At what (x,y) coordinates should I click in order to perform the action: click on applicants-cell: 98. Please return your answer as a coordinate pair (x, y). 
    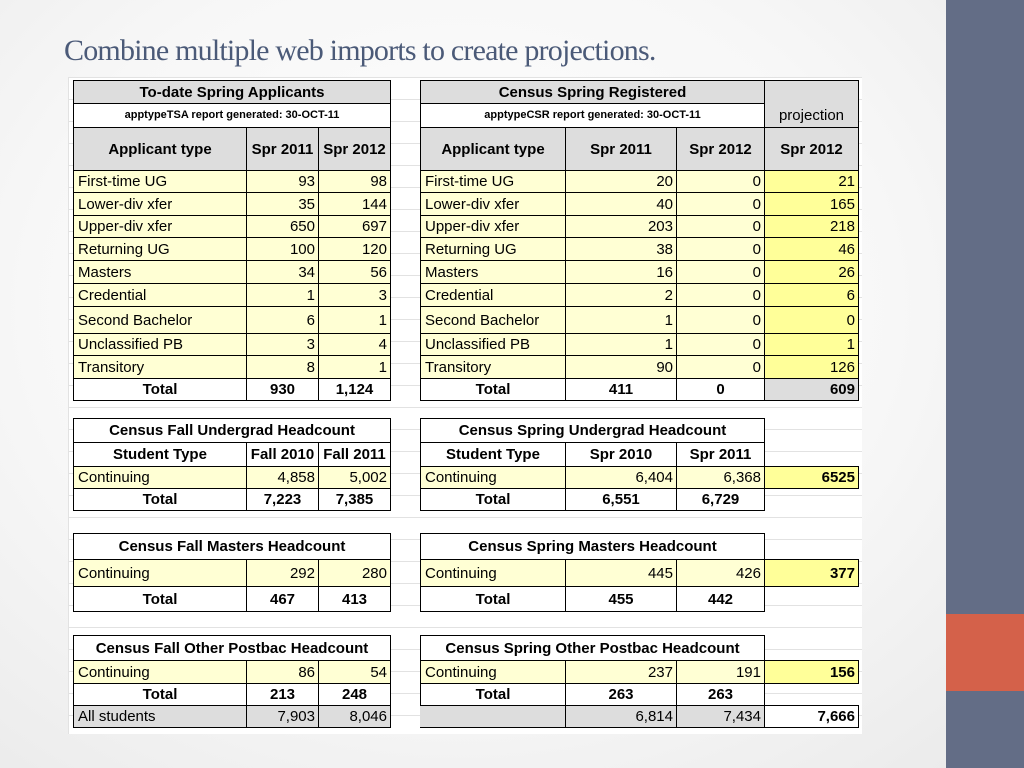
    Looking at the image, I should click on (354, 181).